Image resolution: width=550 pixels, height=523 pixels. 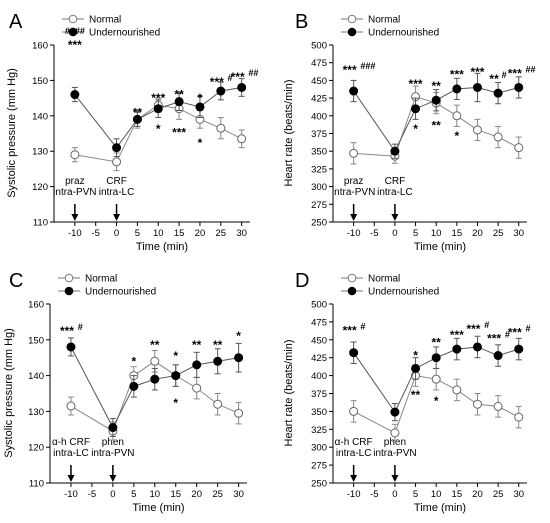 What do you see at coordinates (36, 305) in the screenshot?
I see `y-tick-label: 160` at bounding box center [36, 305].